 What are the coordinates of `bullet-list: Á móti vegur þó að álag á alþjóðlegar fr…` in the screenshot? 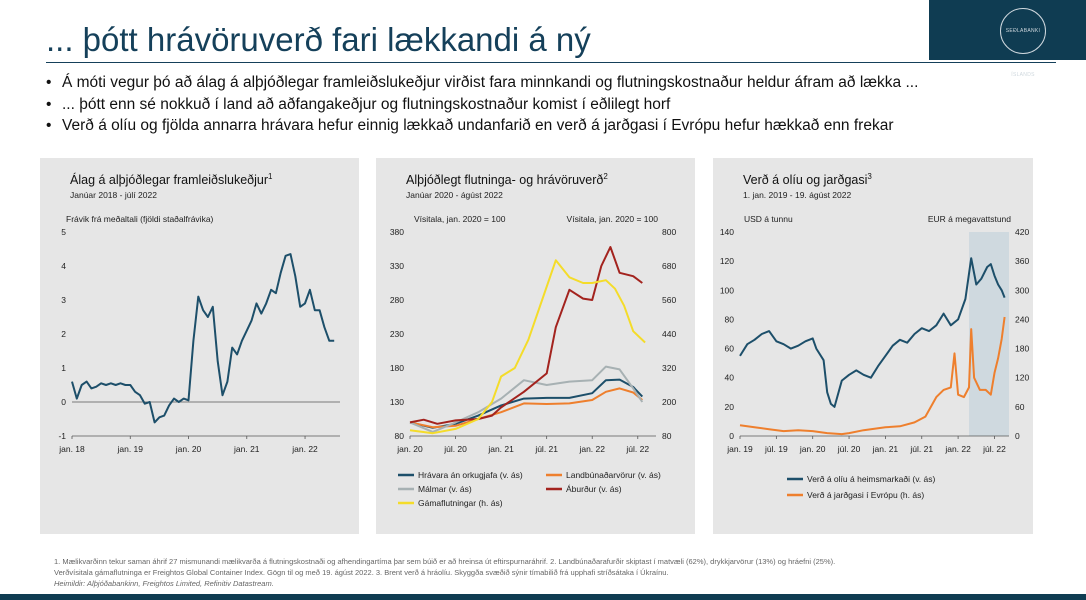 It's located at (482, 104).